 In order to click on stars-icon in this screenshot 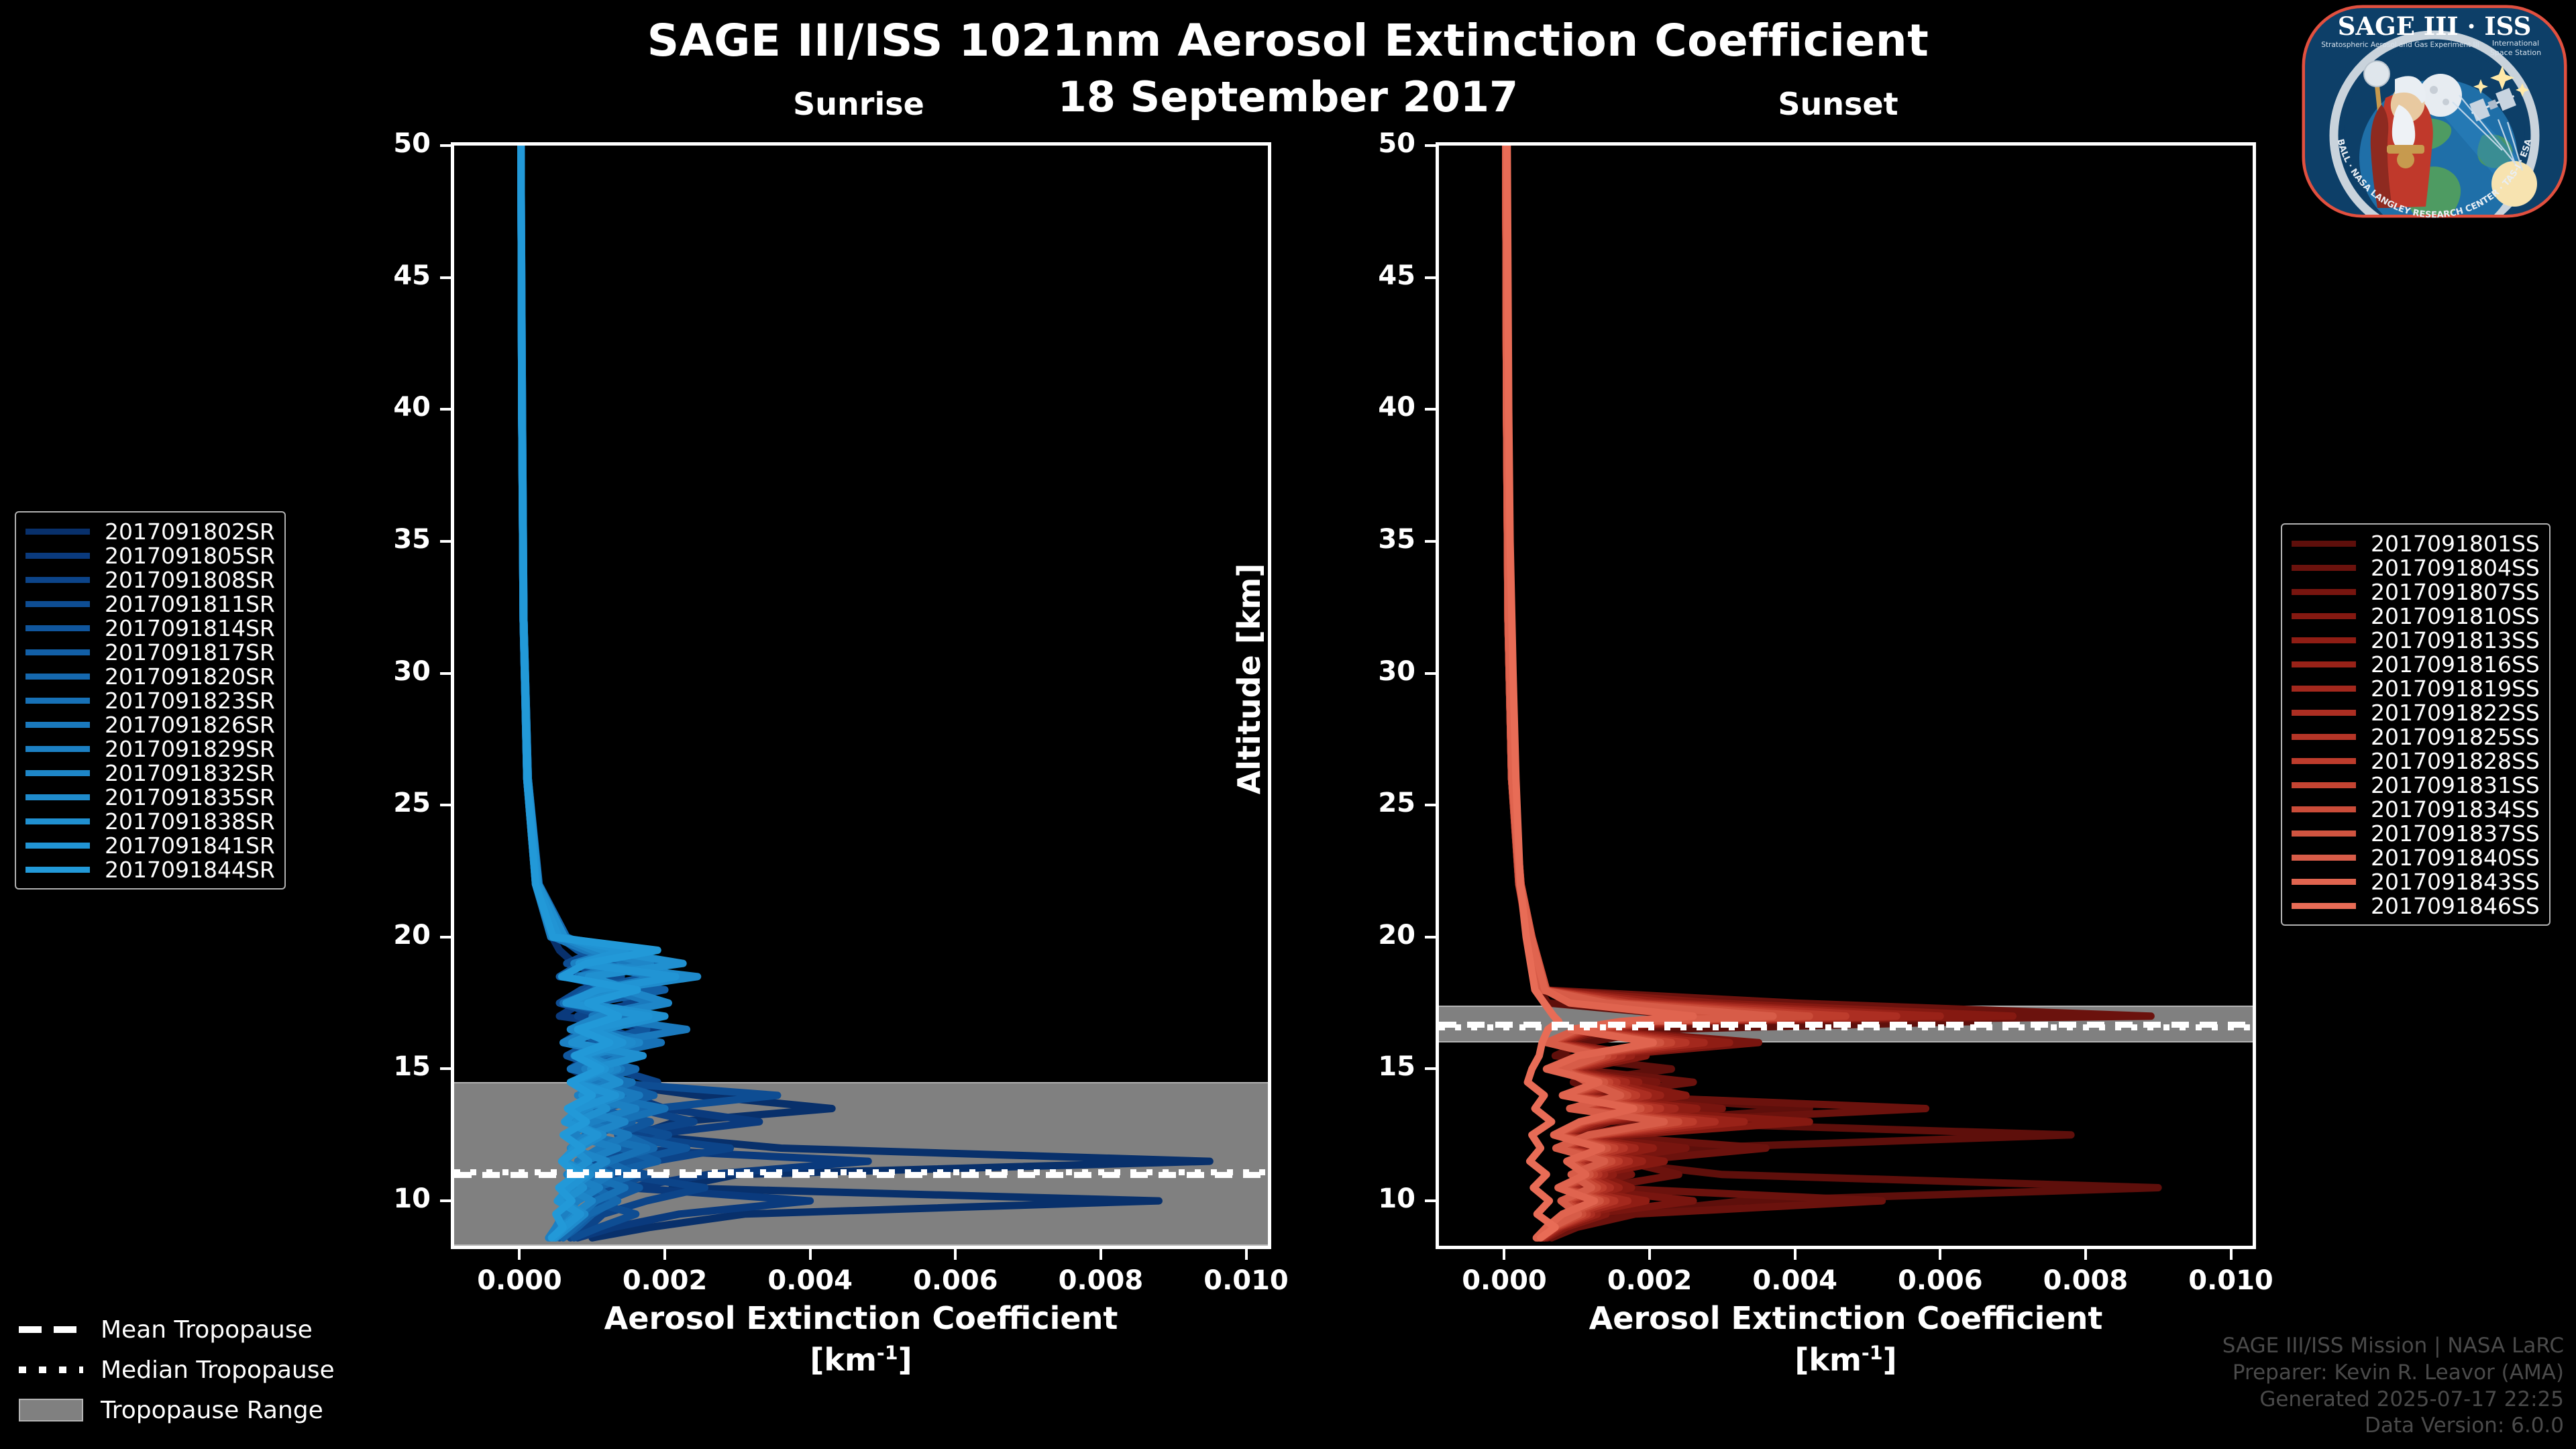, I will do `click(2501, 81)`.